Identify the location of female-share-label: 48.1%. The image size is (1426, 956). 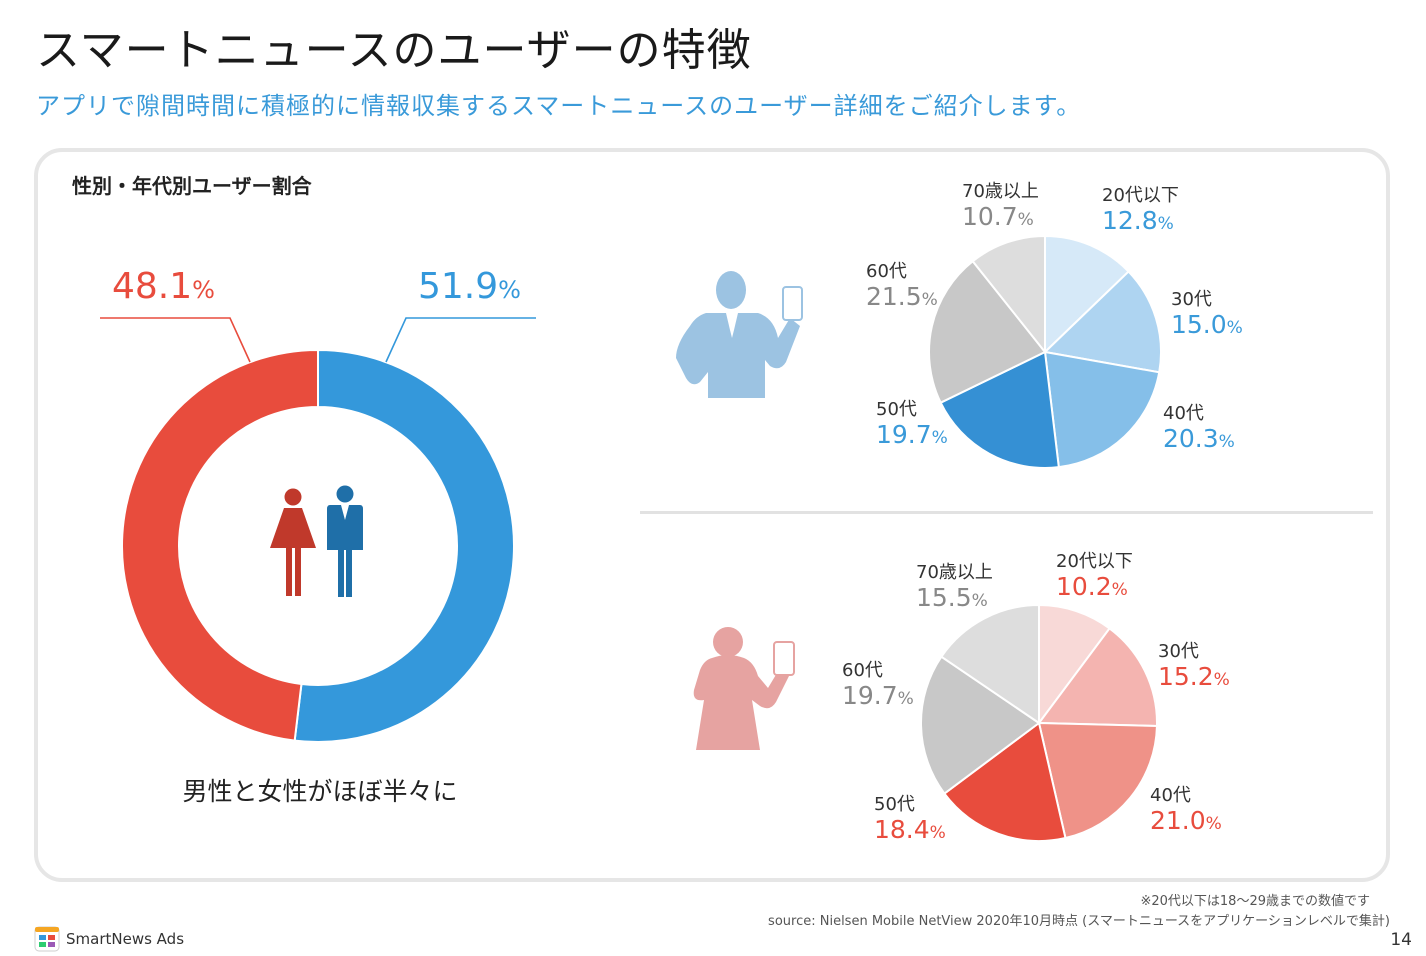
(163, 286).